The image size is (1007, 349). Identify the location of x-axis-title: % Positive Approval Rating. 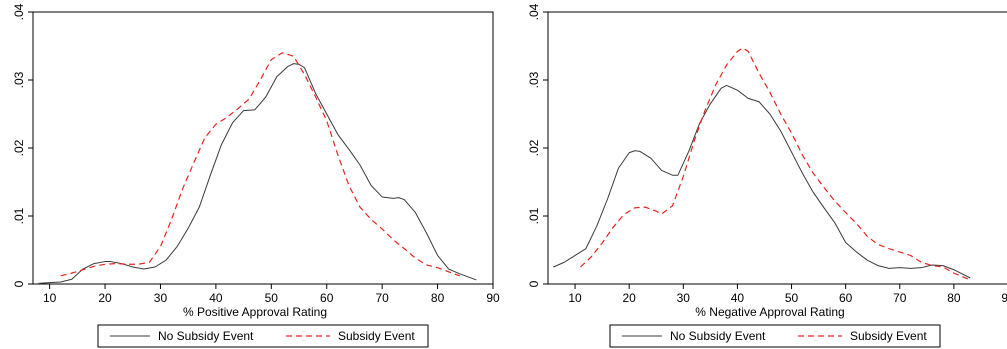
(255, 312).